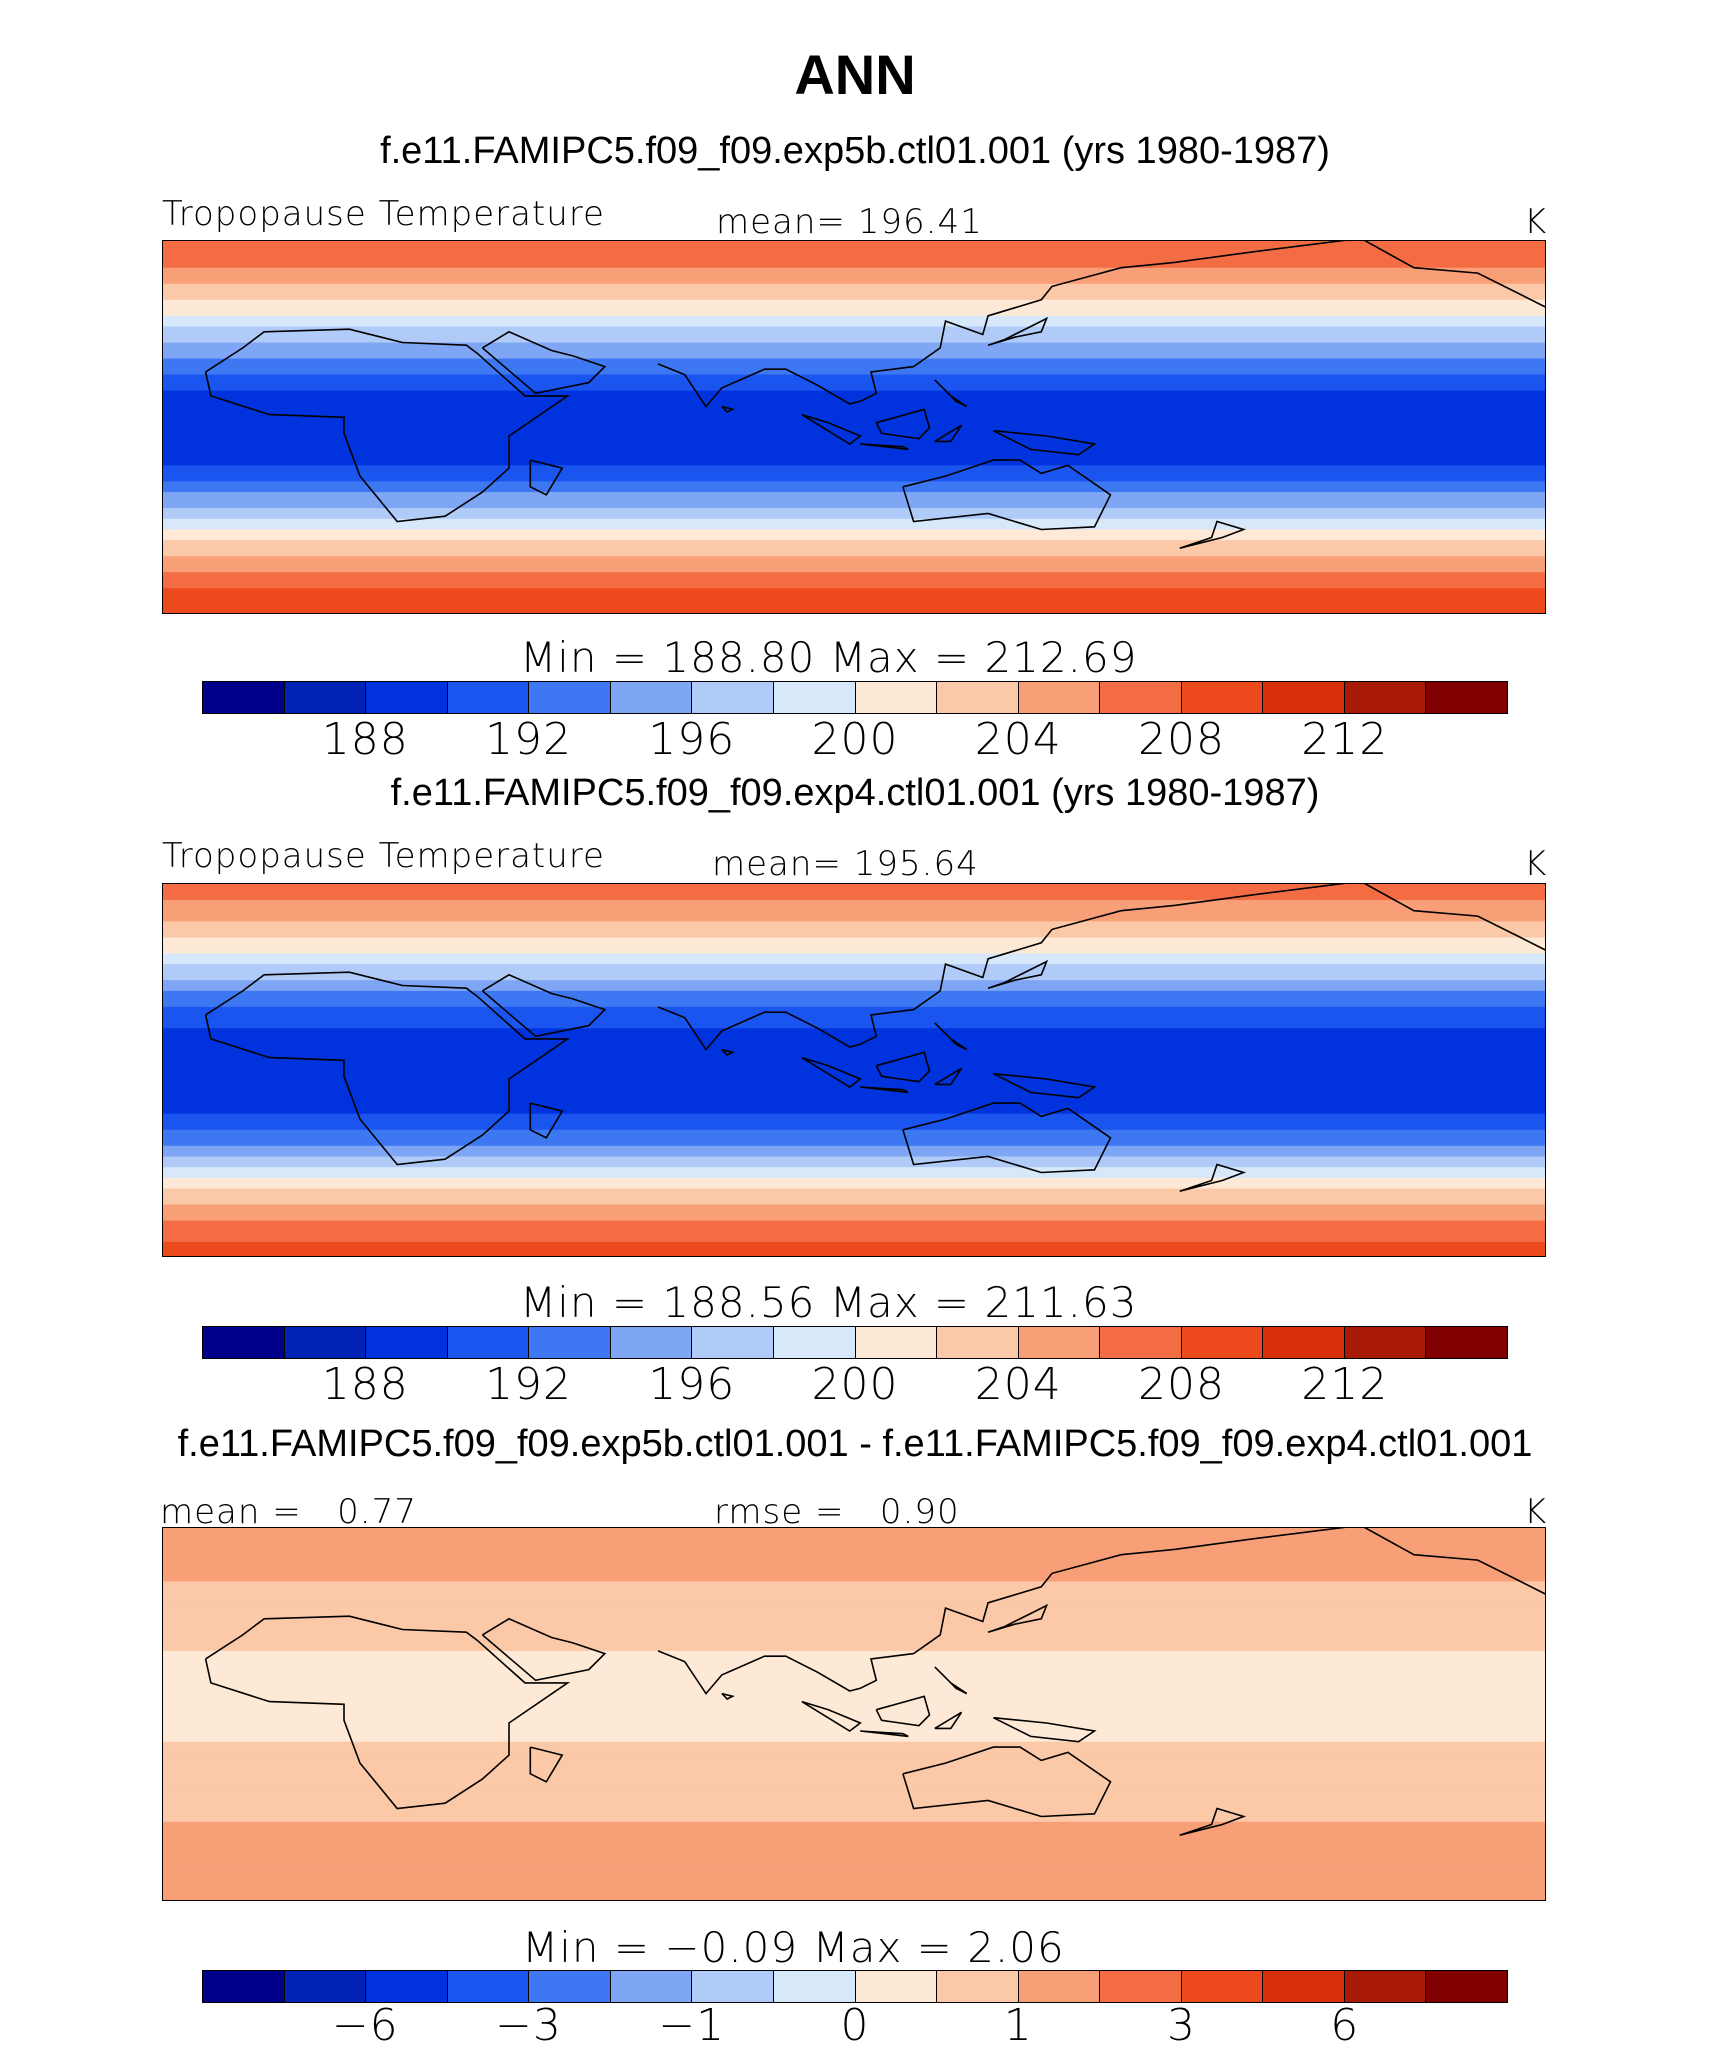  Describe the element at coordinates (854, 1714) in the screenshot. I see `panel-3-map` at that location.